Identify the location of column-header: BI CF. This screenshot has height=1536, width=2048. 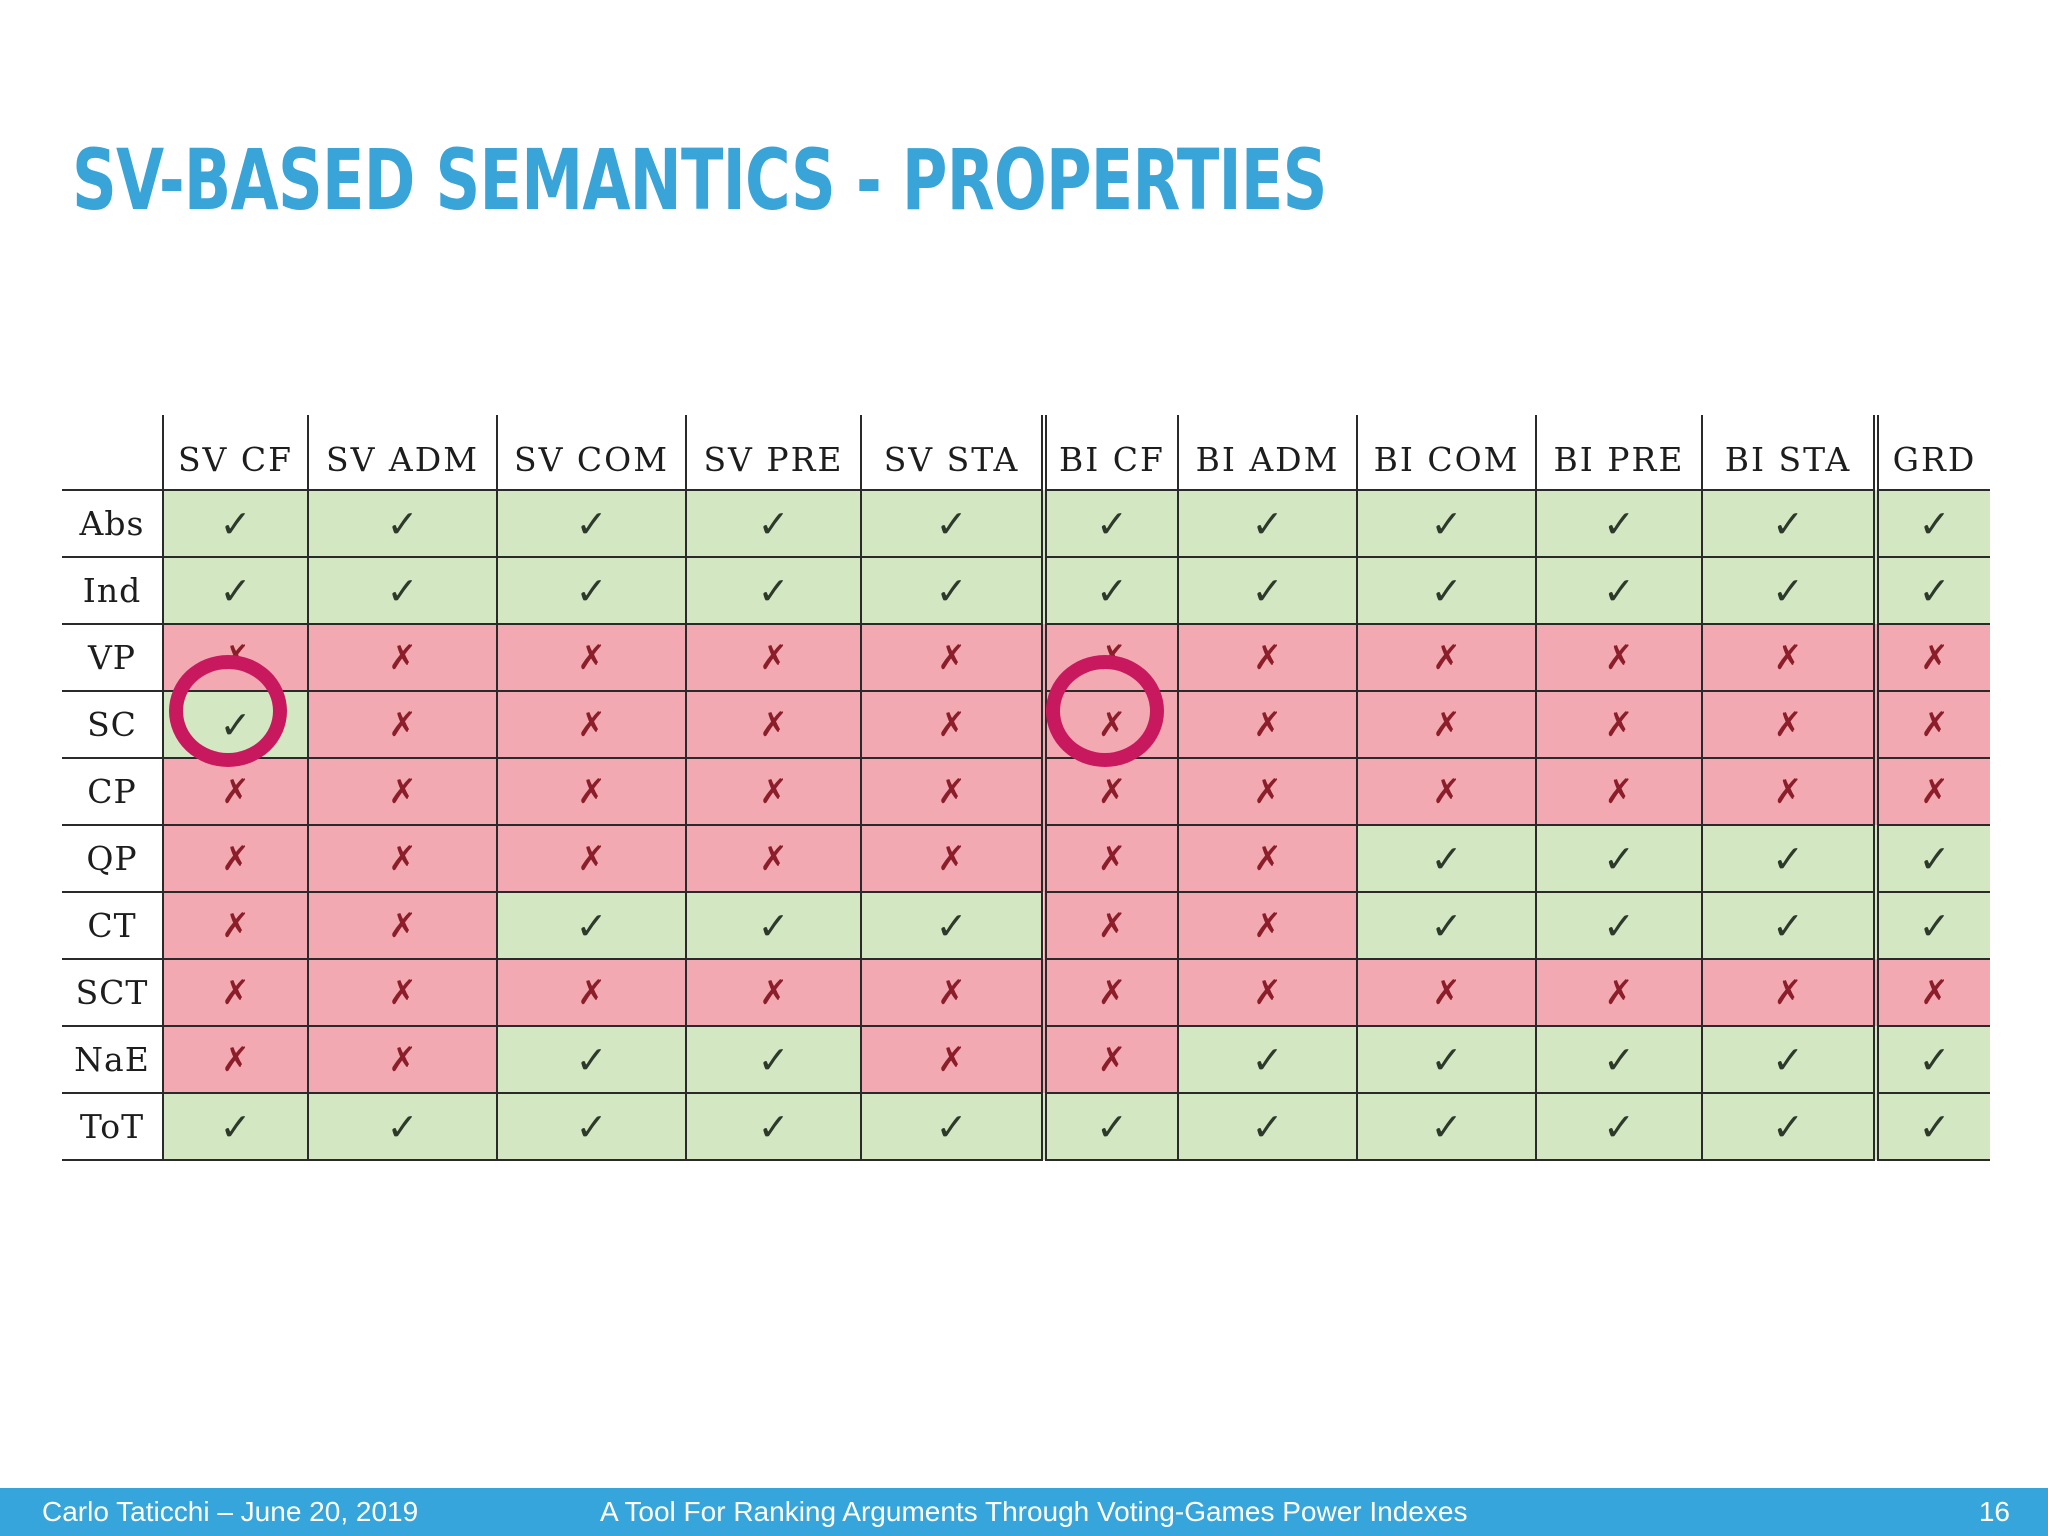
(1111, 453).